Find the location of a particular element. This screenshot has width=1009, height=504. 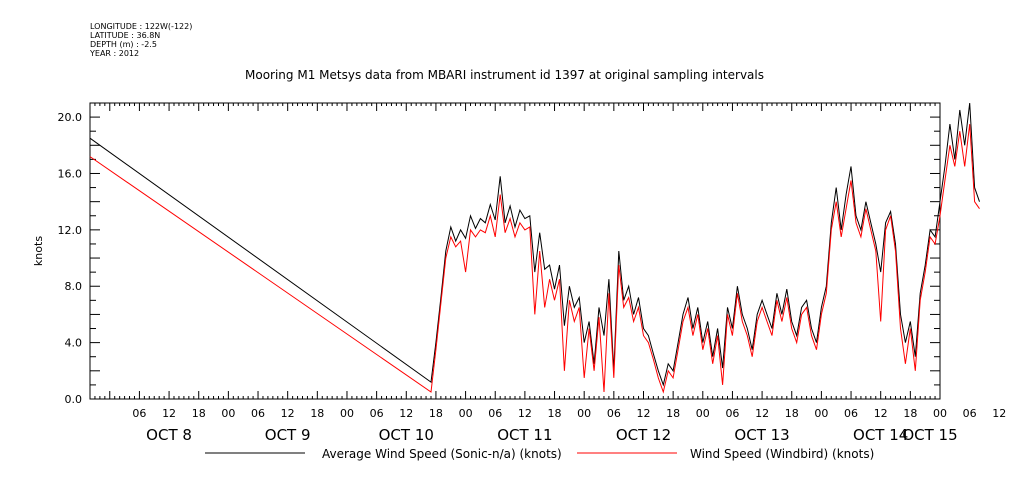

y-tick-label: 0.0 is located at coordinates (74, 399).